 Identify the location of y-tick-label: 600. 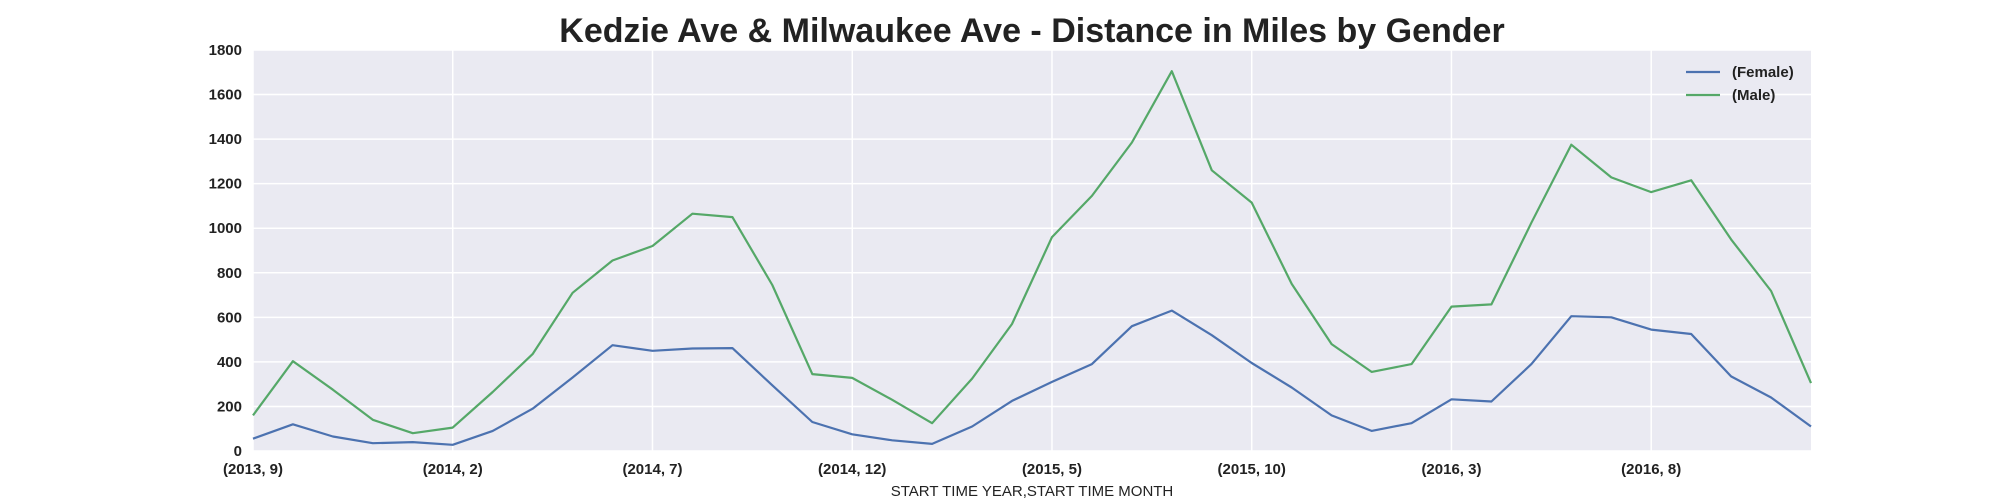
(229, 317).